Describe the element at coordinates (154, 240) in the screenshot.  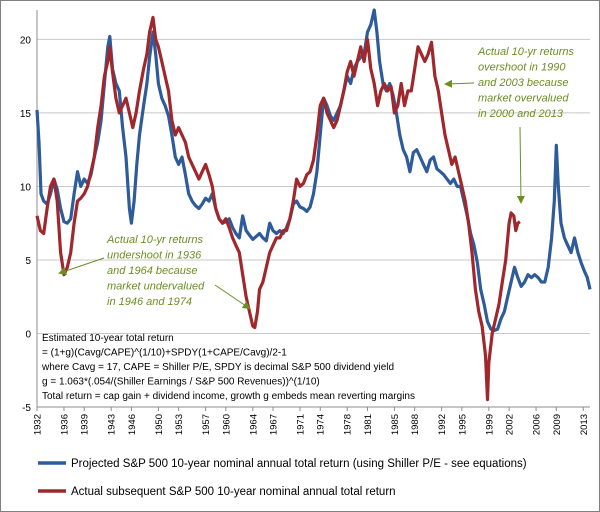
I see `undershoot-annotation-line: Actual 10-yr returns` at that location.